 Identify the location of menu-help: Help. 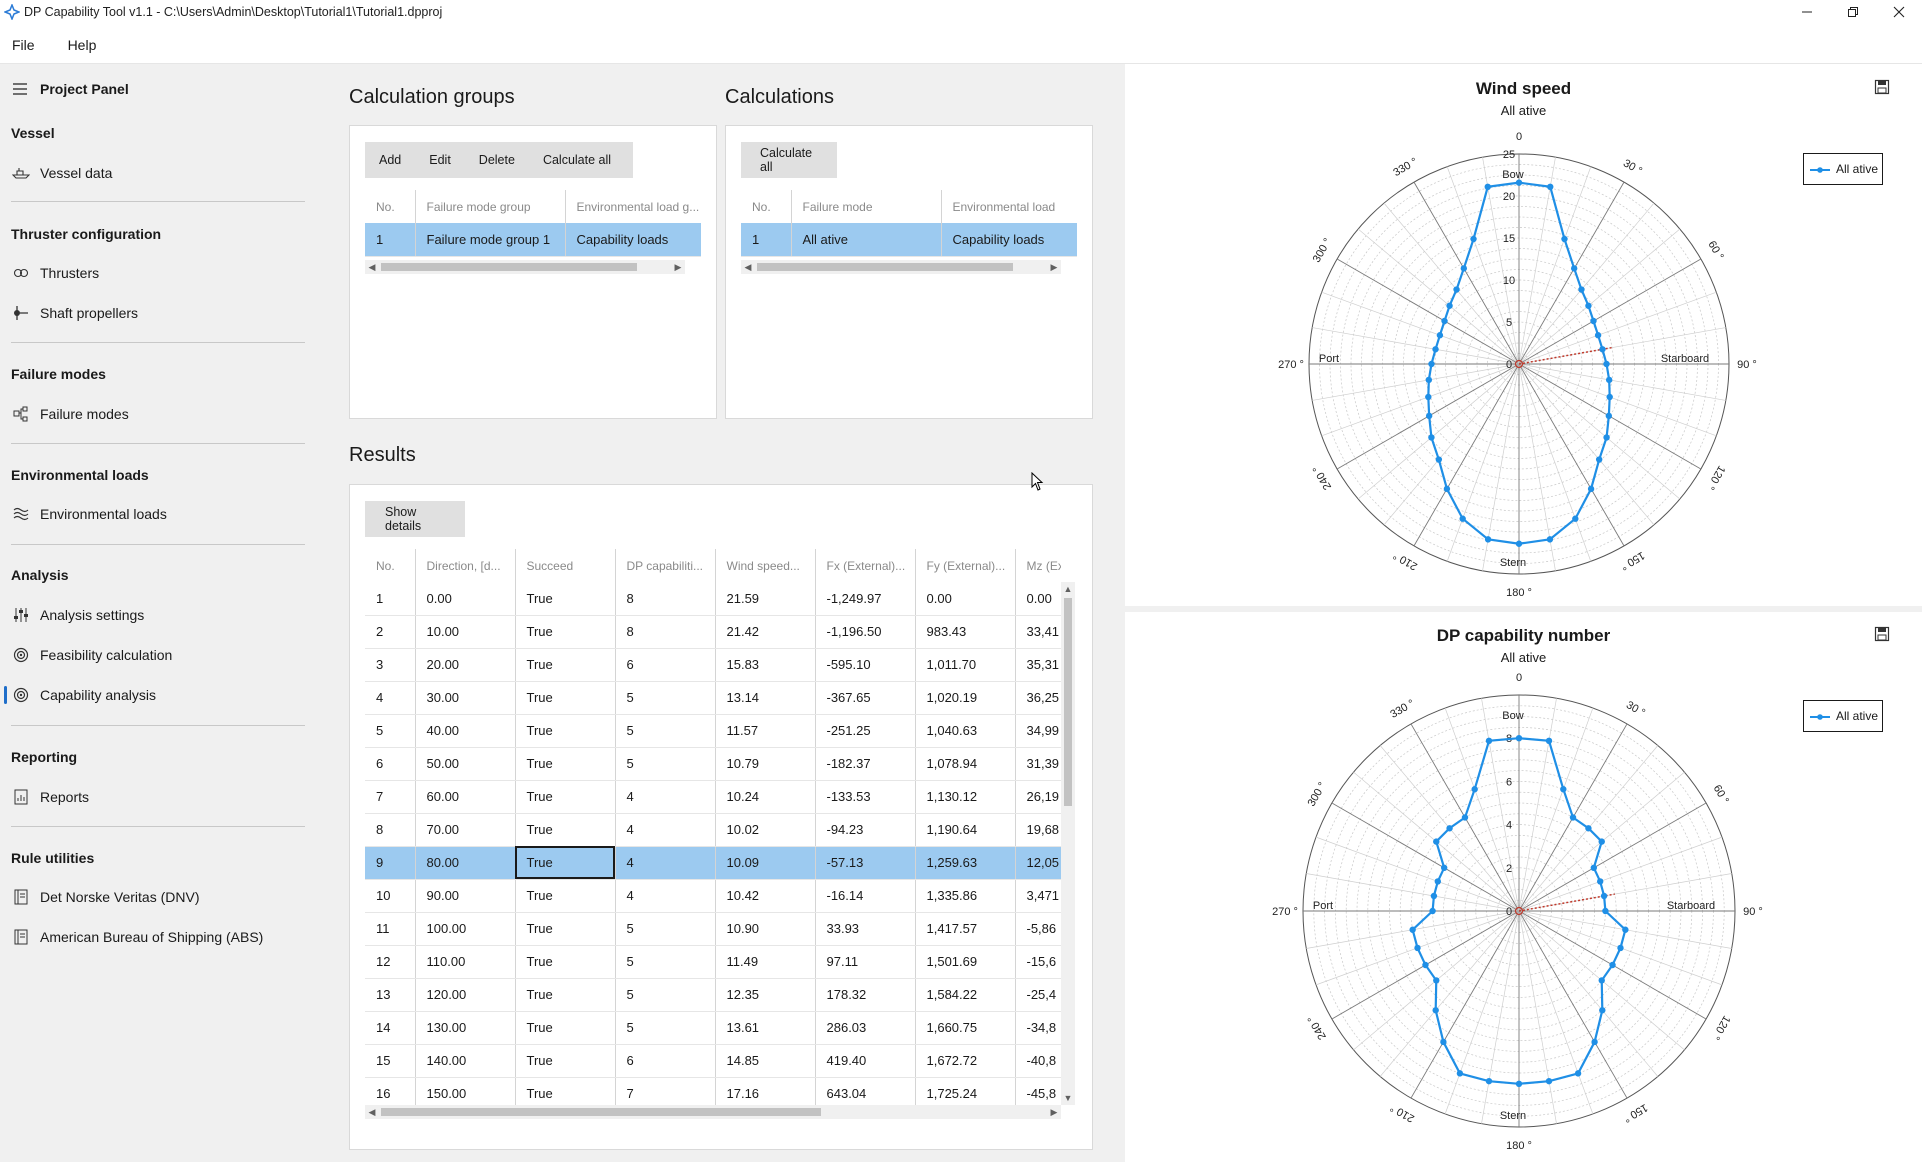
(82, 45).